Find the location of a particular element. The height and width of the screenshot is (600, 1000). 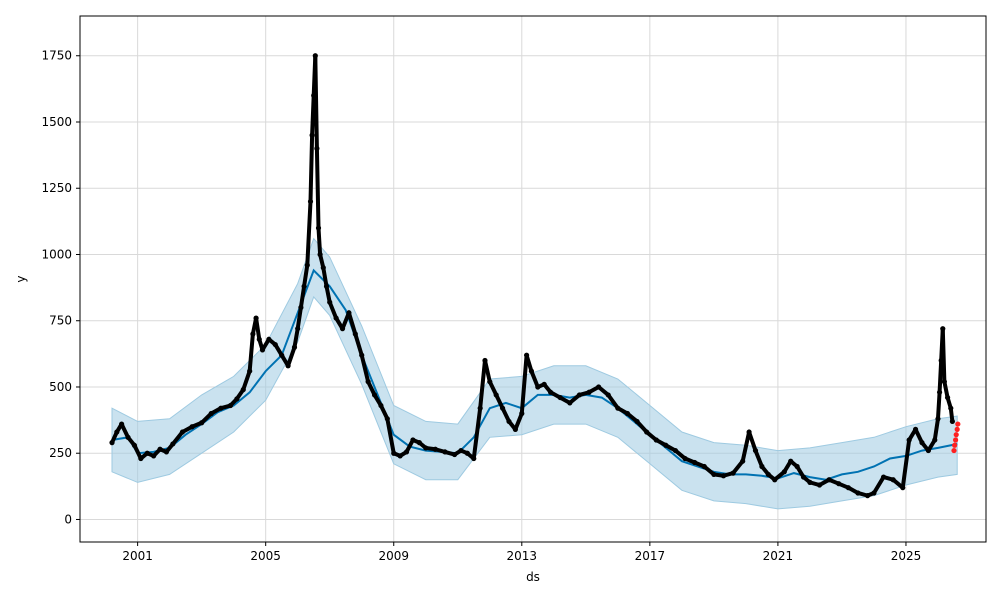

x-tick-label: 2001 is located at coordinates (137, 556).